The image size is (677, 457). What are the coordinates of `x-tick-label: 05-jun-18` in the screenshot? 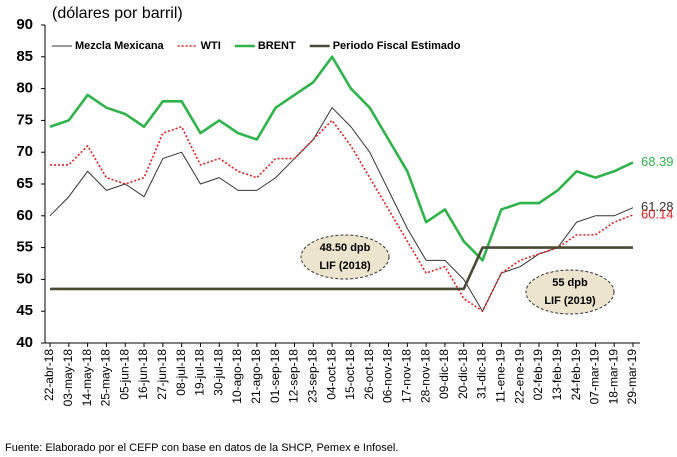 It's located at (124, 374).